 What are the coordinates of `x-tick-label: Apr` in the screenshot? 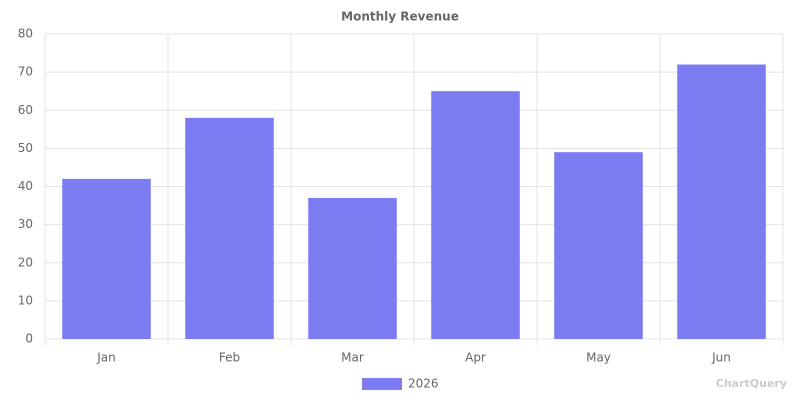 It's located at (475, 358).